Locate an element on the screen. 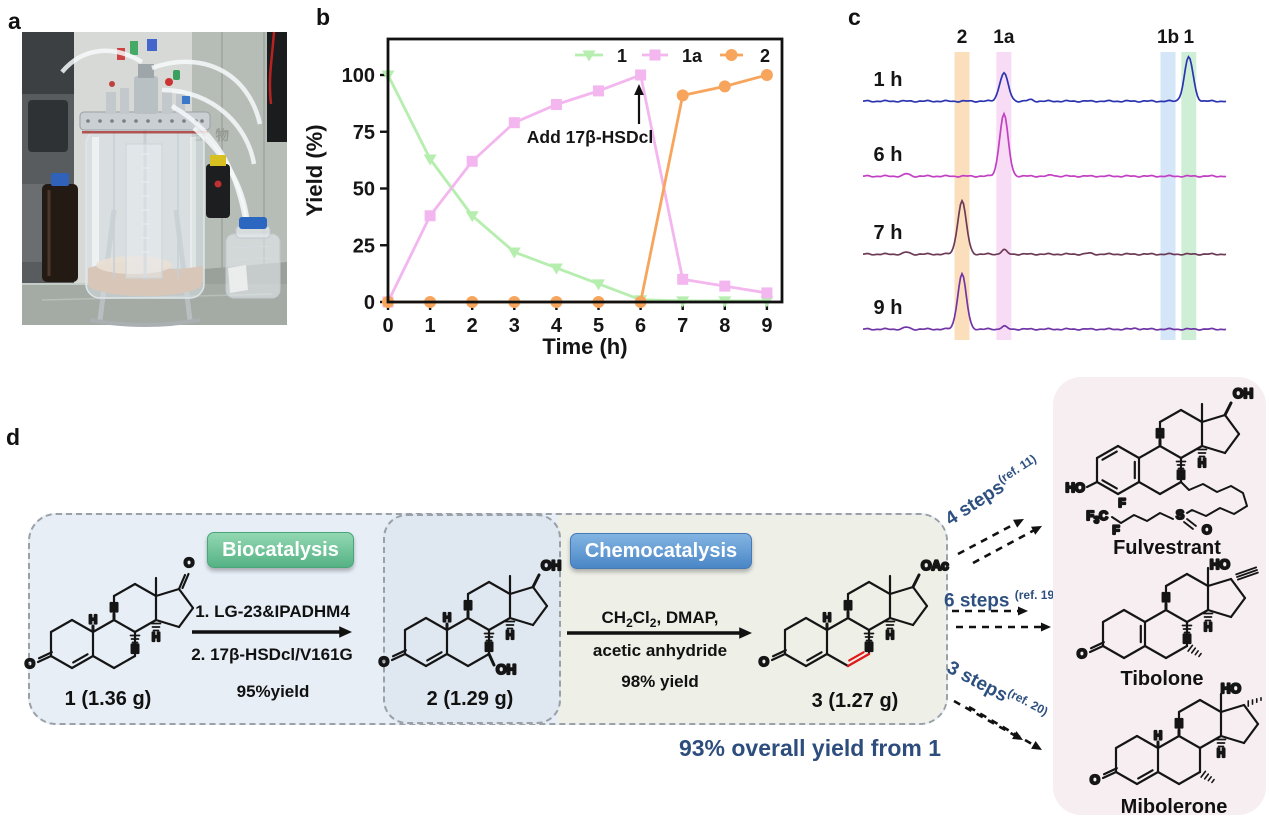 This screenshot has width=1269, height=823. x-tick-label: 8 is located at coordinates (724, 326).